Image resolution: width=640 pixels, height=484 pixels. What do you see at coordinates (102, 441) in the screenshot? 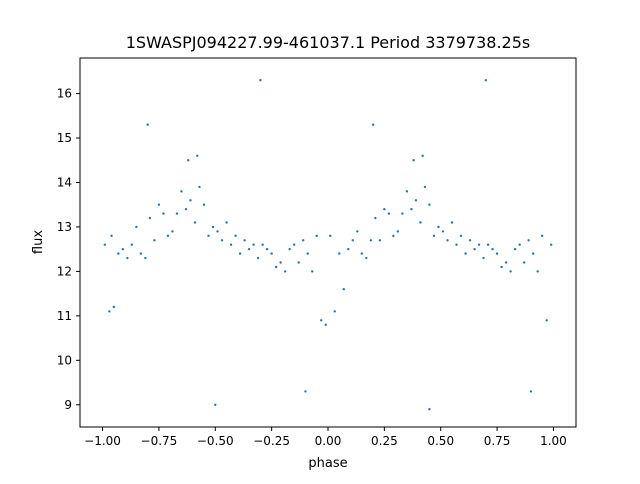
I see `x-tick-label: −1.00` at bounding box center [102, 441].